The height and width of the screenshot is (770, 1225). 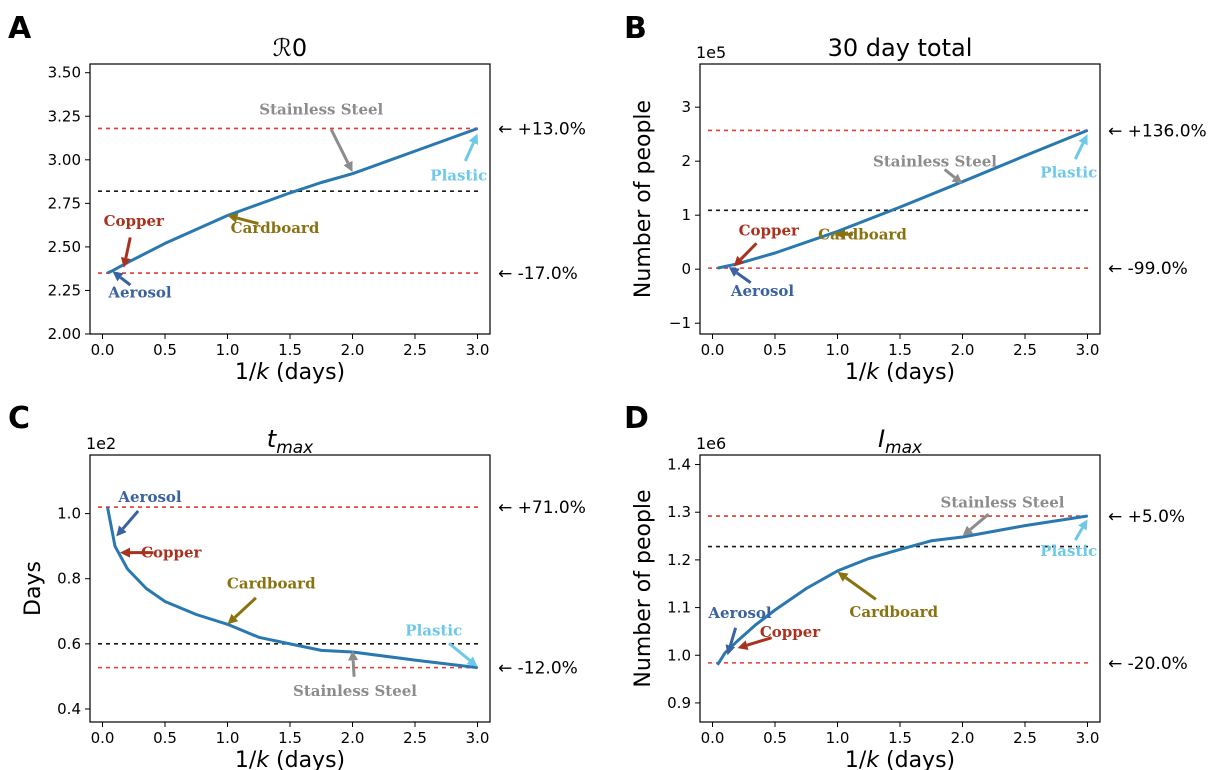 What do you see at coordinates (290, 441) in the screenshot?
I see `chart-title: tmax` at bounding box center [290, 441].